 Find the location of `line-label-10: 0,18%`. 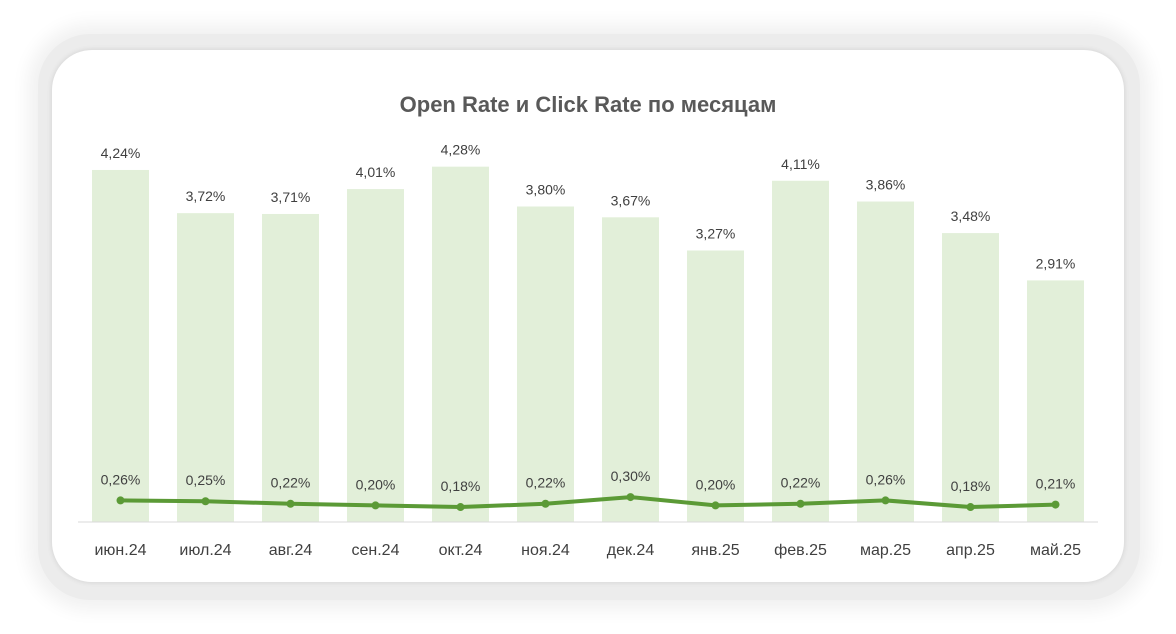

line-label-10: 0,18% is located at coordinates (971, 486).